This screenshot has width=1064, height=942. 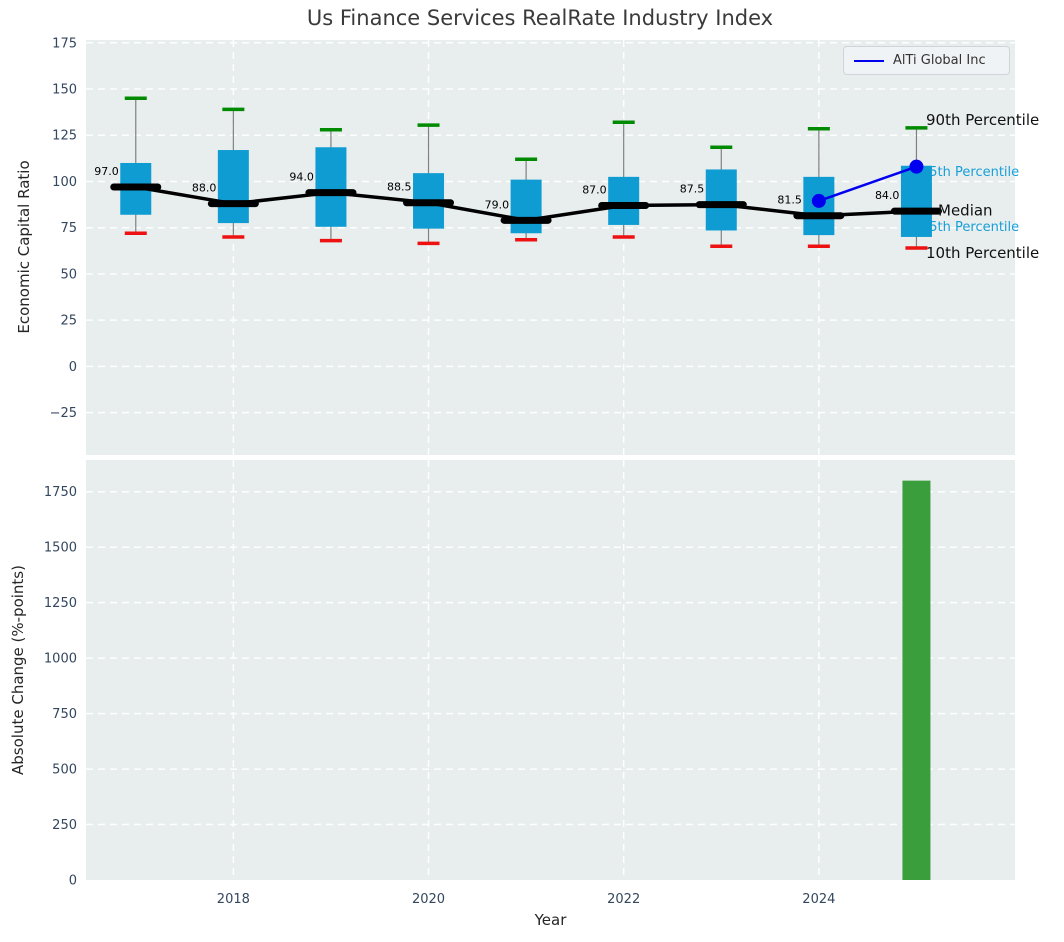 What do you see at coordinates (18, 670) in the screenshot?
I see `bottom-y-axis-label: Absolute Change (%-points)` at bounding box center [18, 670].